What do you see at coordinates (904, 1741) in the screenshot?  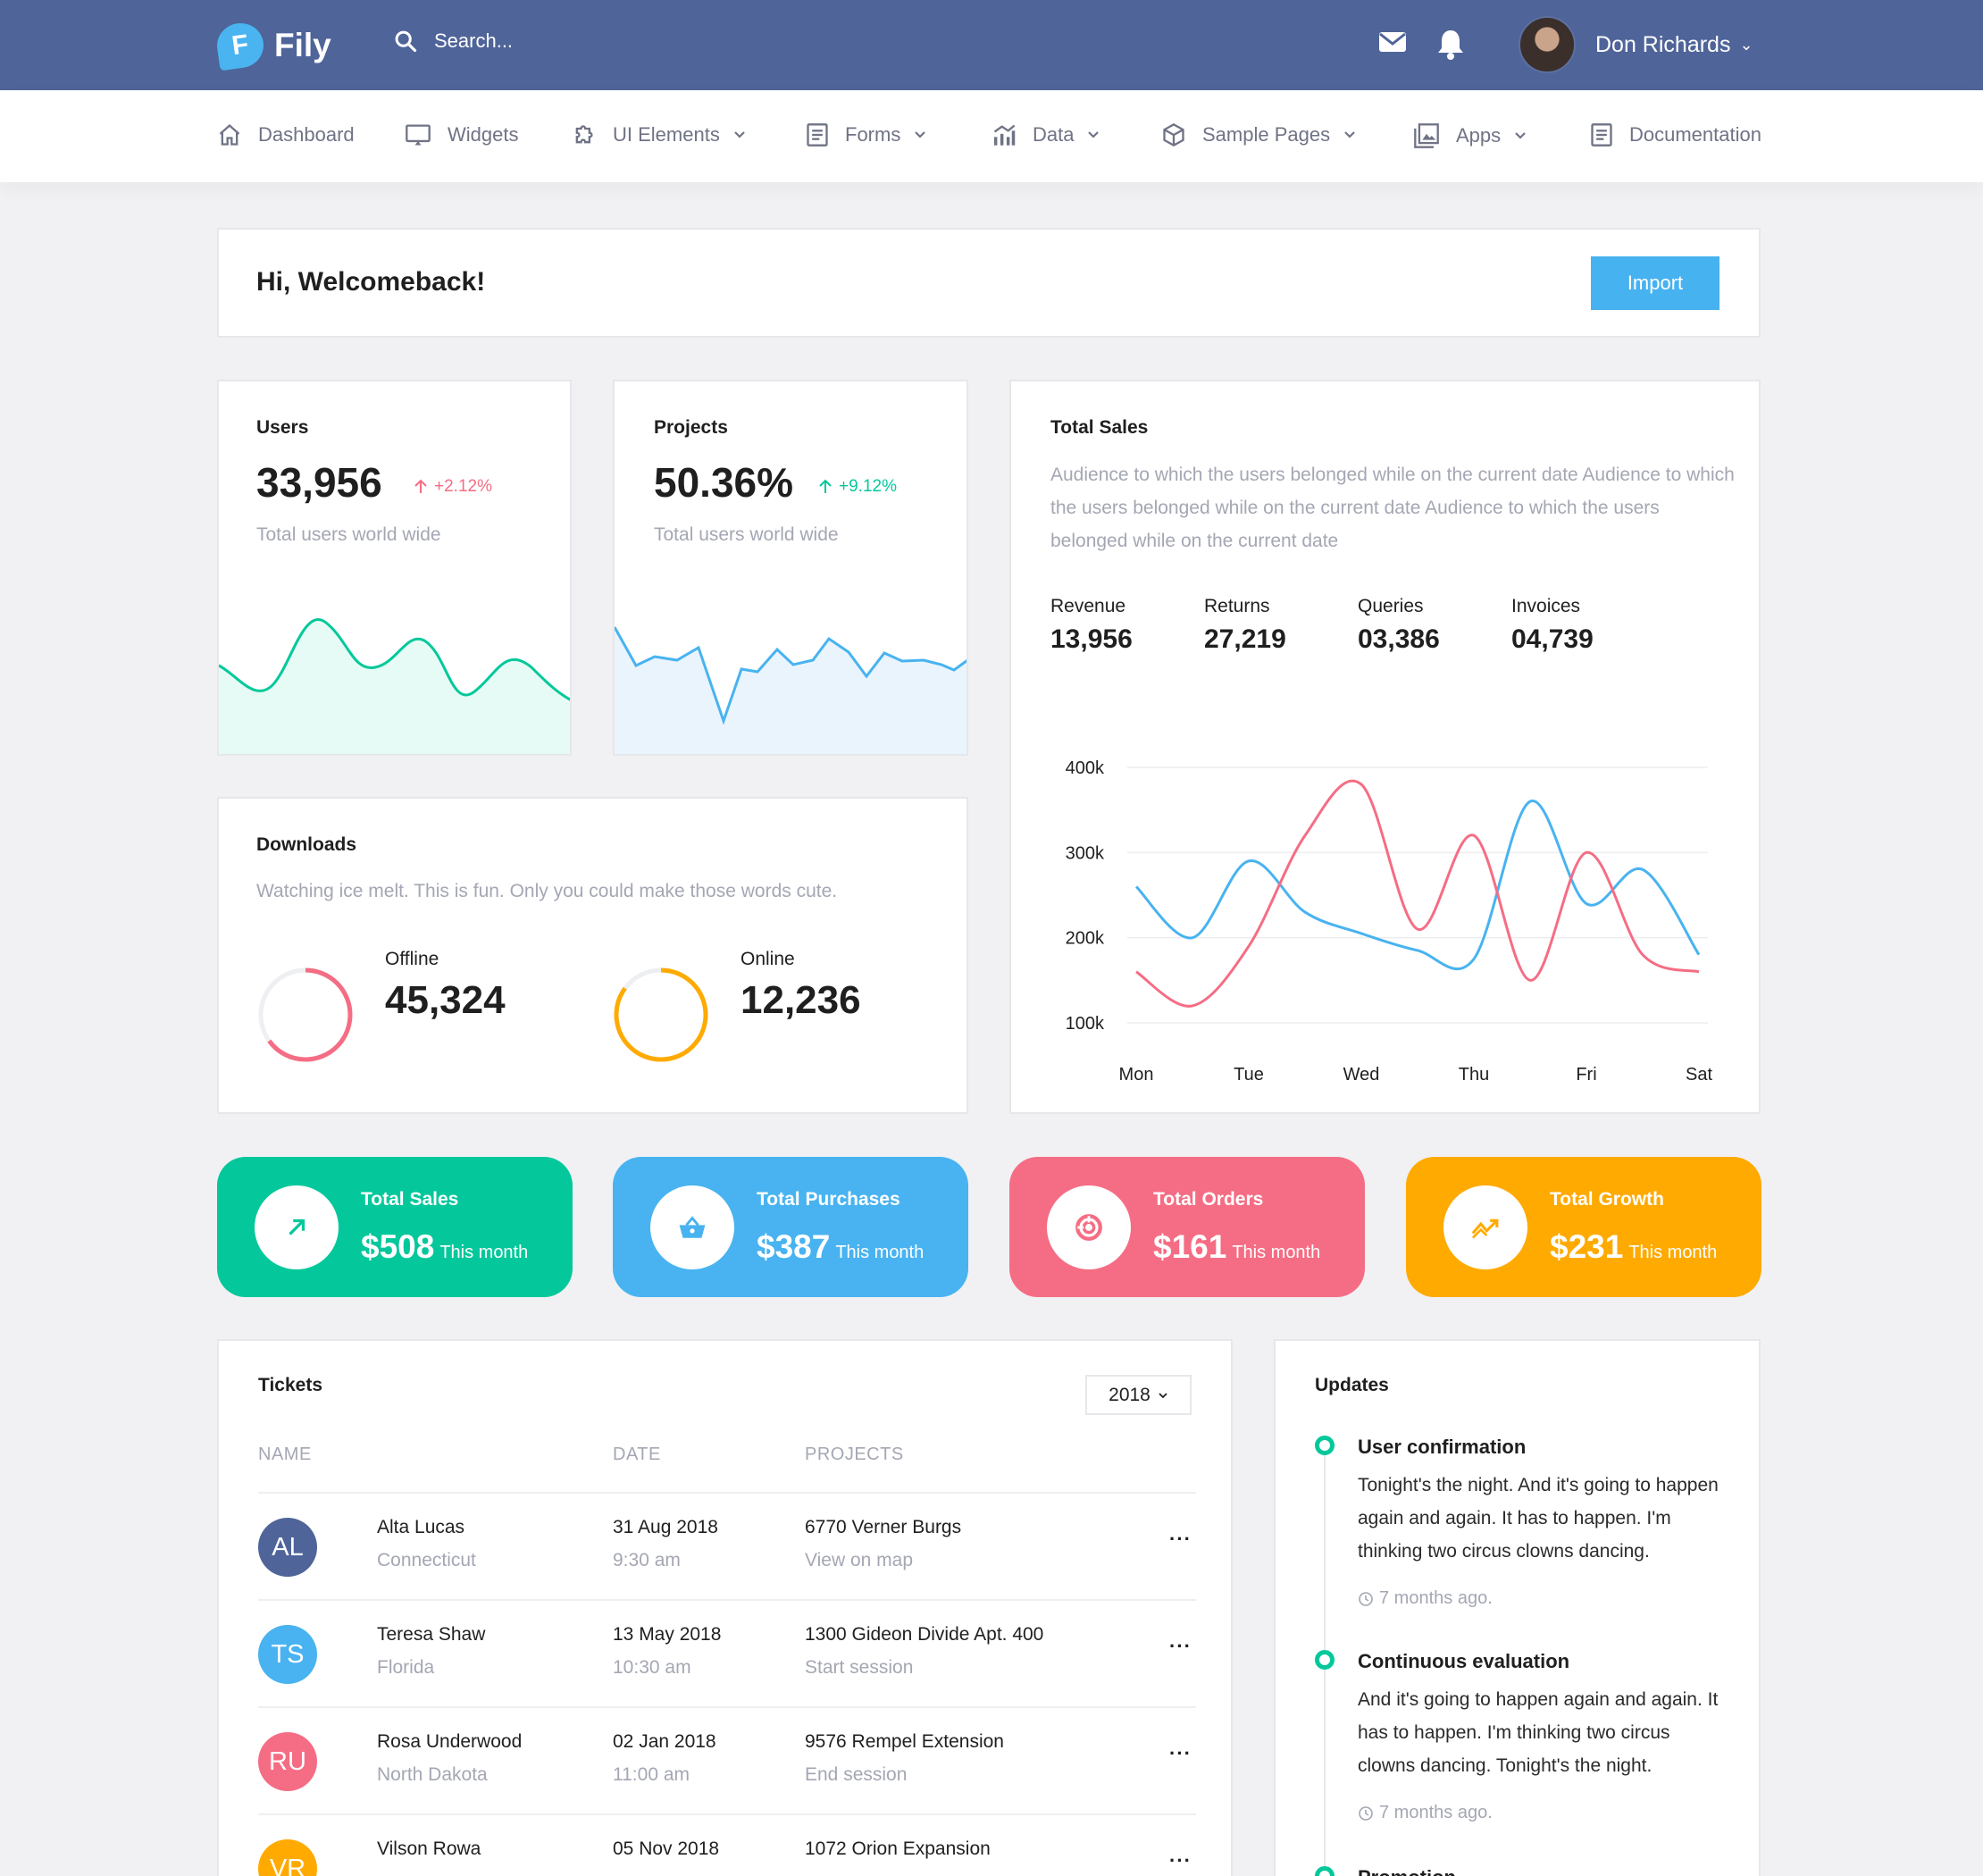 I see `row-project: 9576 Rempel Extension` at bounding box center [904, 1741].